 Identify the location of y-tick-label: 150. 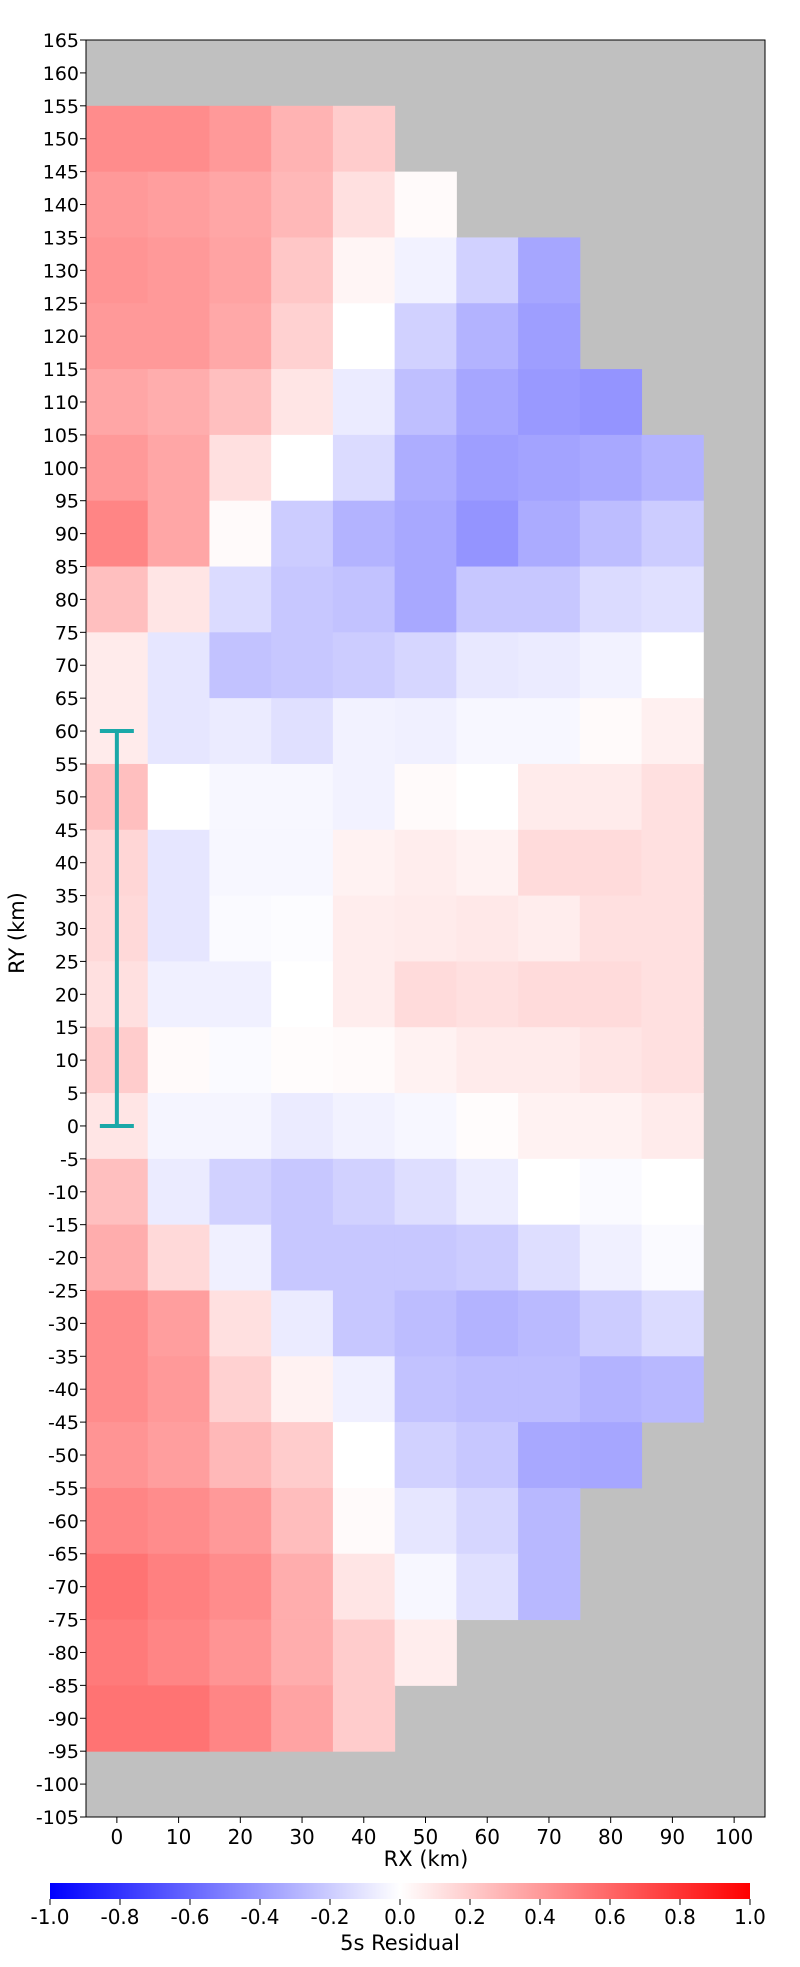
(61, 140).